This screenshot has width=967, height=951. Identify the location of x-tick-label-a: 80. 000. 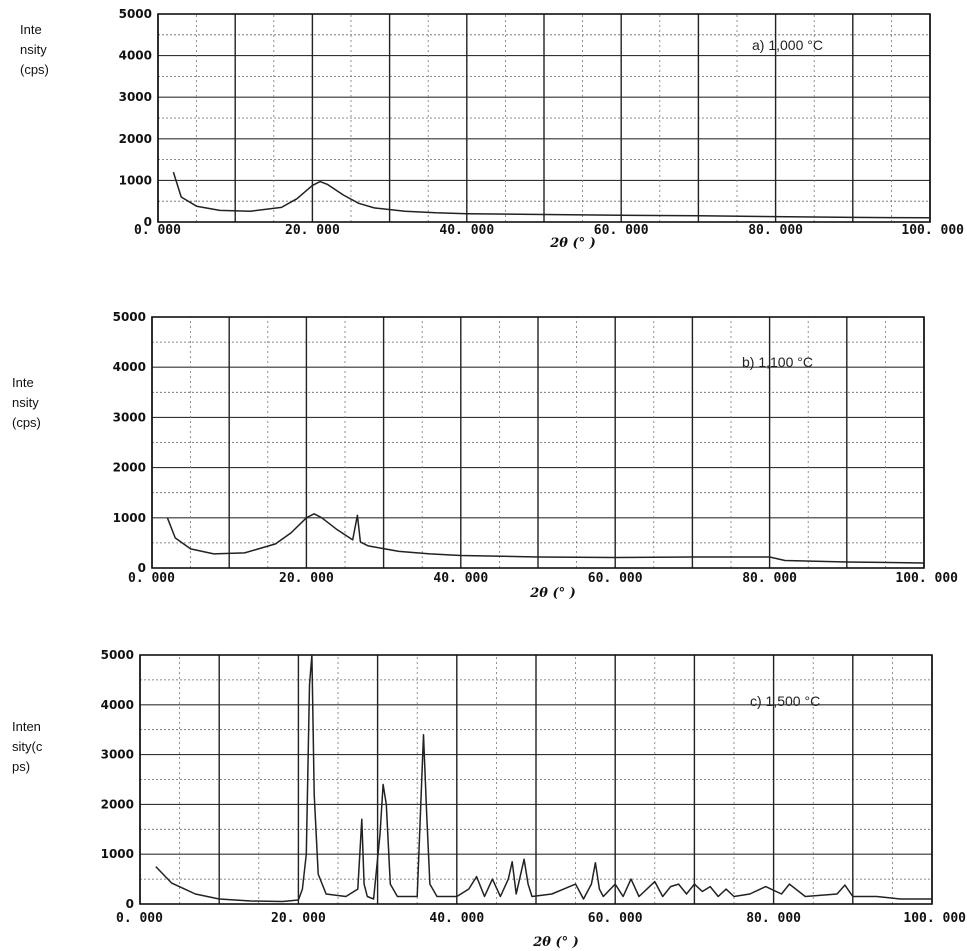
(775, 230).